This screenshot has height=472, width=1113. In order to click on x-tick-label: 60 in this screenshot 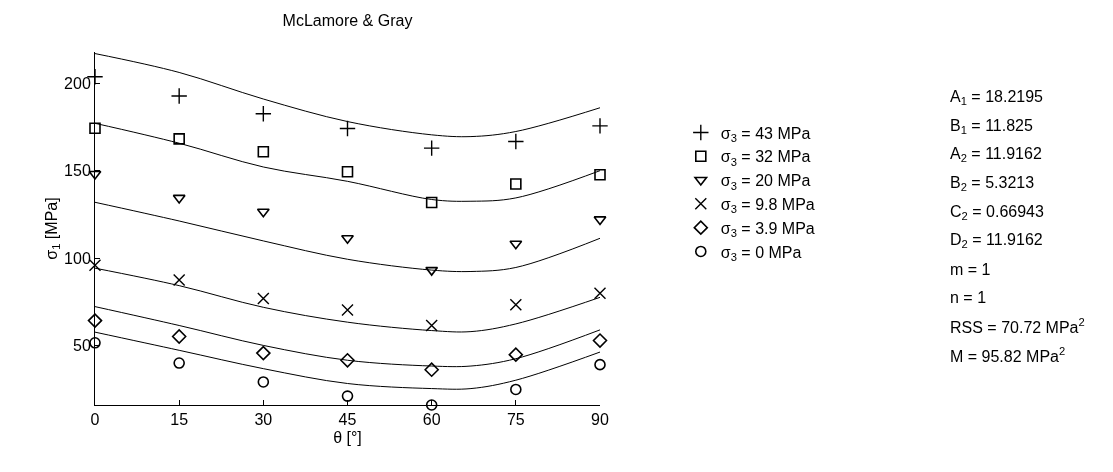, I will do `click(431, 420)`.